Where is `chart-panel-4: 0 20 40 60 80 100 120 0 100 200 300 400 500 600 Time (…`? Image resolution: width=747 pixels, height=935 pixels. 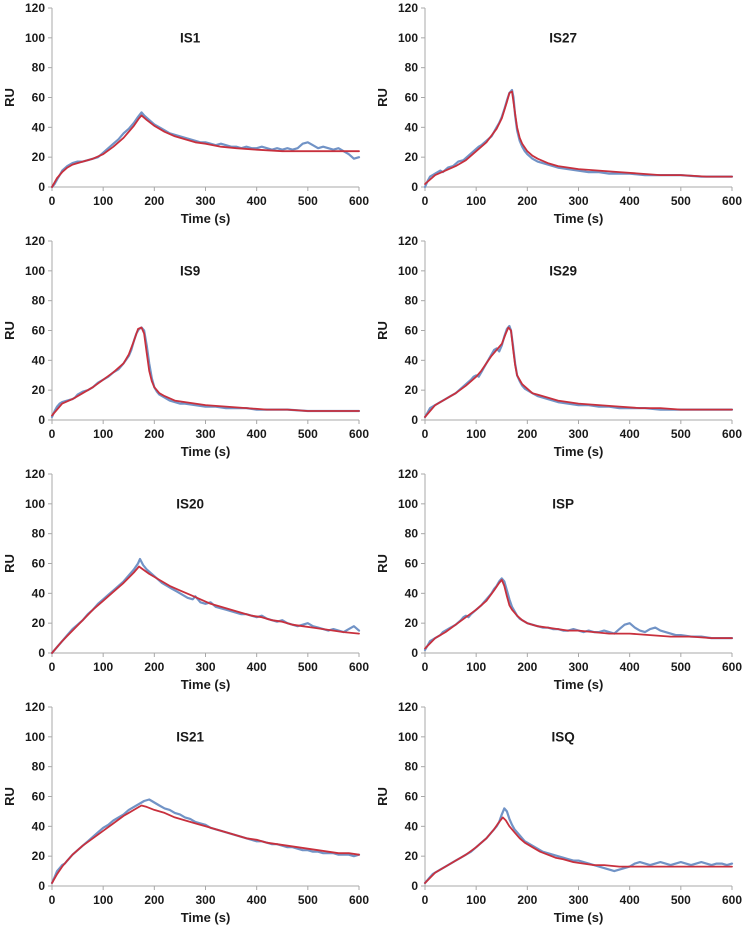
chart-panel-4: 0 20 40 60 80 100 120 0 100 200 300 400 500 600 Time (… is located at coordinates (186, 582).